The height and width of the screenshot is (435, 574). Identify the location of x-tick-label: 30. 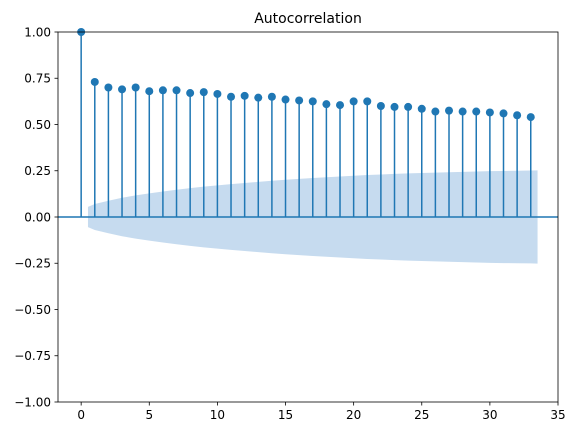
(489, 415).